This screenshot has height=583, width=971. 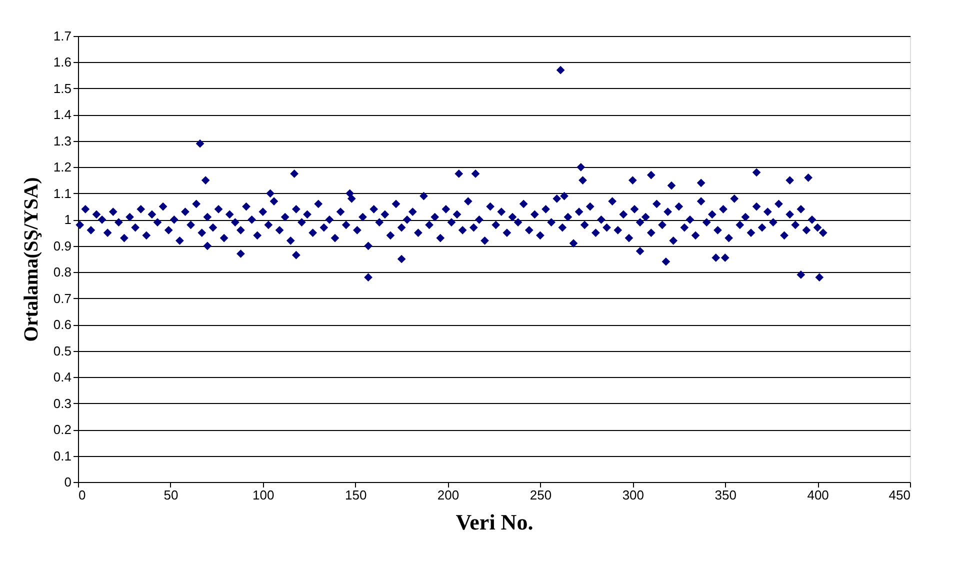 What do you see at coordinates (62, 88) in the screenshot?
I see `y-tick-label: 1.5` at bounding box center [62, 88].